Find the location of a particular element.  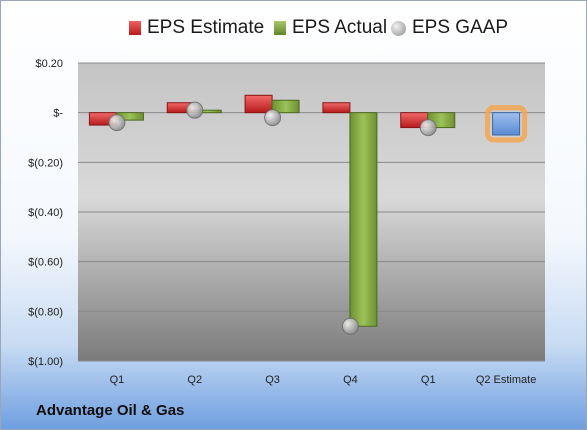

legend-label-eps-estimate: EPS Estimate is located at coordinates (206, 27).